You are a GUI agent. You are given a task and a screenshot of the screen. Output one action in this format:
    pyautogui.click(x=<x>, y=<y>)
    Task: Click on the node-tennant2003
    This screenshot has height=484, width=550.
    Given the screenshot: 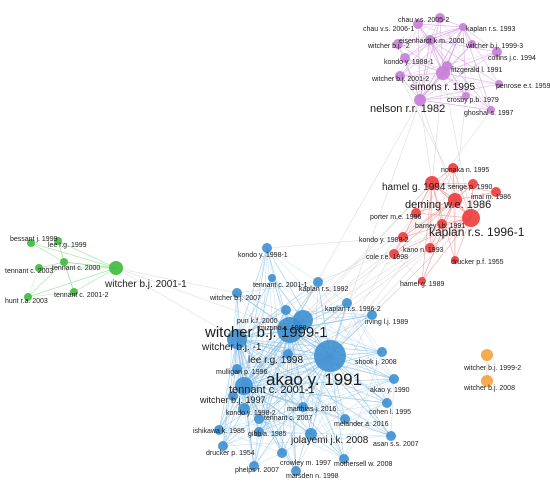 What is the action you would take?
    pyautogui.click(x=39, y=268)
    